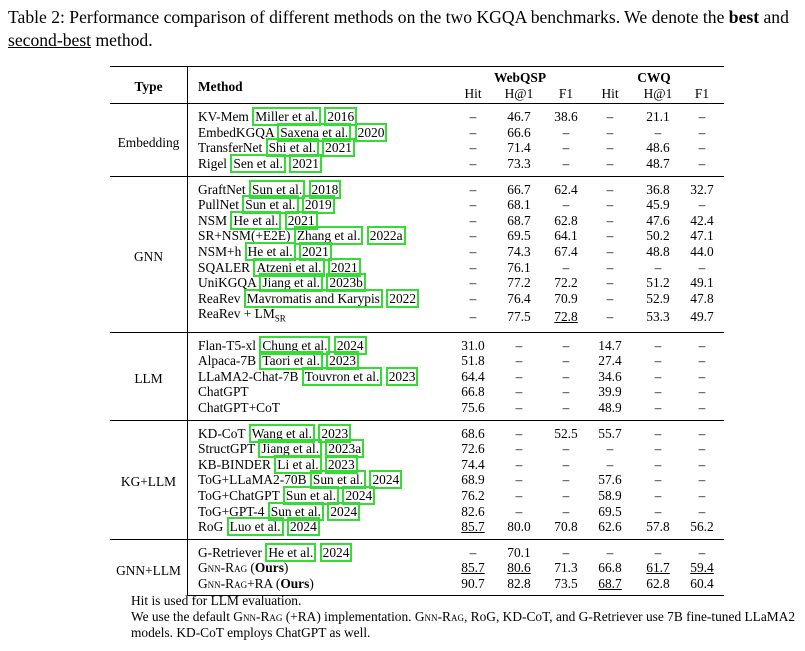 The width and height of the screenshot is (805, 651). I want to click on citation-author-link: Sen et al., so click(258, 163).